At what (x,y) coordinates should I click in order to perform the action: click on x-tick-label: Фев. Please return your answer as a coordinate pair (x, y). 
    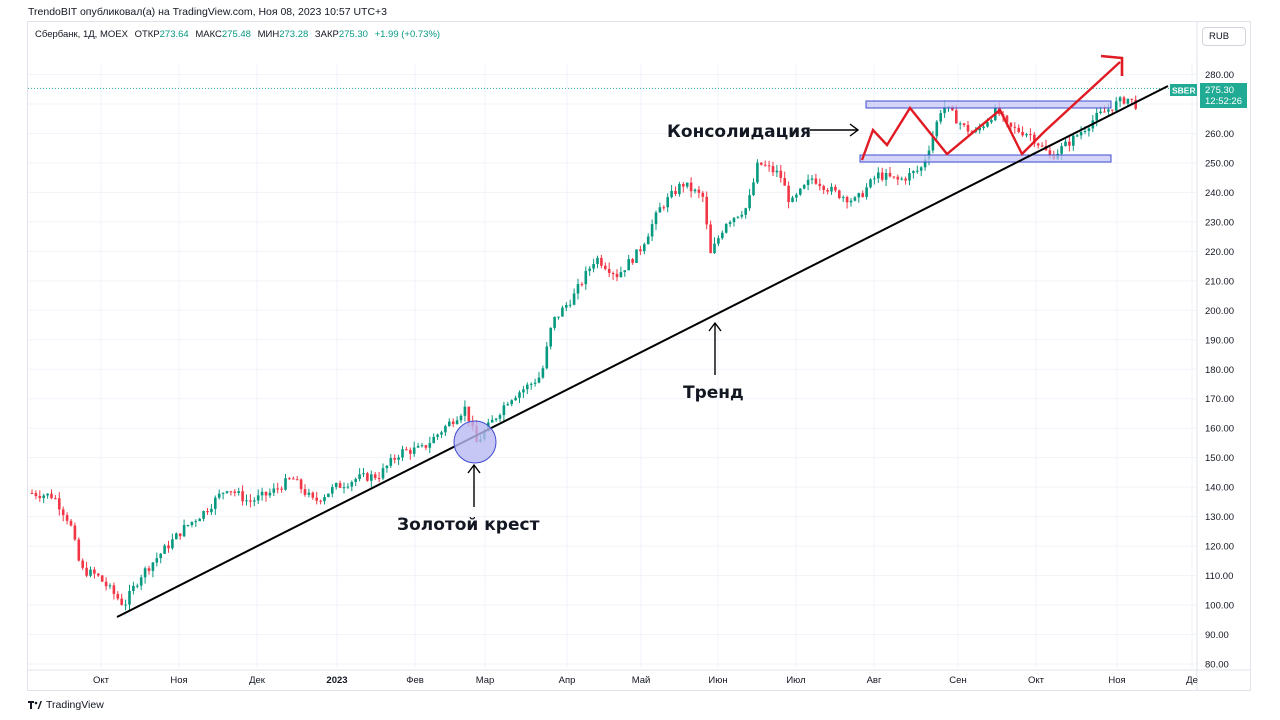
    Looking at the image, I should click on (415, 680).